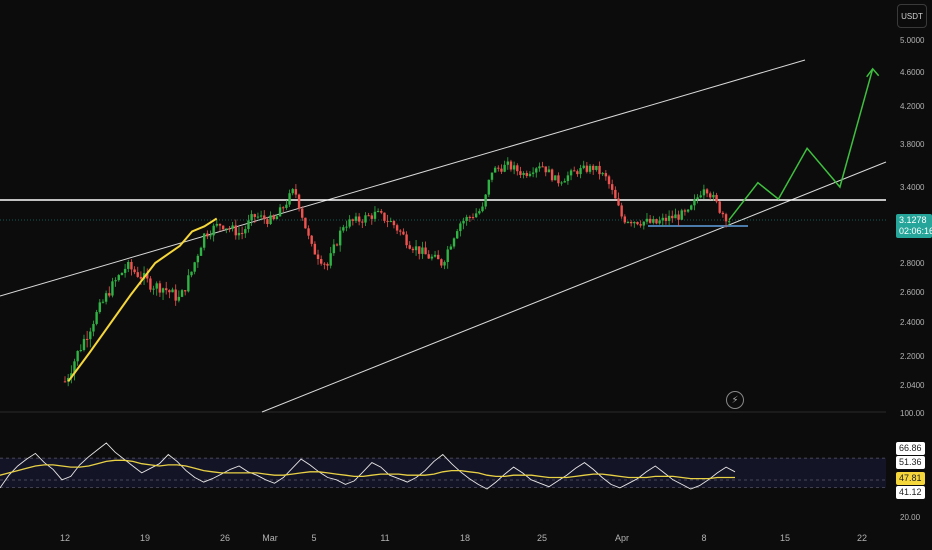 The height and width of the screenshot is (550, 932). I want to click on time-axis-tick: 19, so click(145, 538).